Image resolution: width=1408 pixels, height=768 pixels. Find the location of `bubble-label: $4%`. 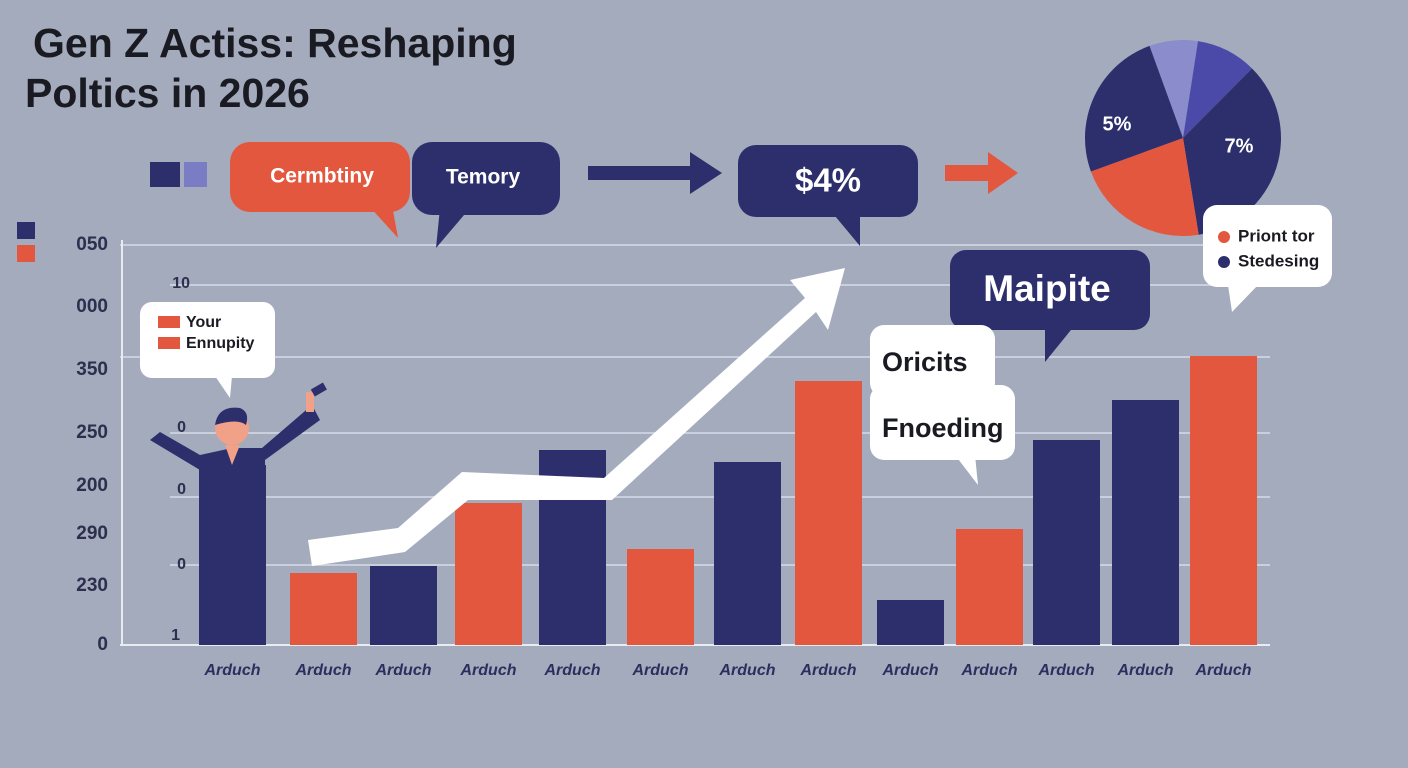

bubble-label: $4% is located at coordinates (828, 180).